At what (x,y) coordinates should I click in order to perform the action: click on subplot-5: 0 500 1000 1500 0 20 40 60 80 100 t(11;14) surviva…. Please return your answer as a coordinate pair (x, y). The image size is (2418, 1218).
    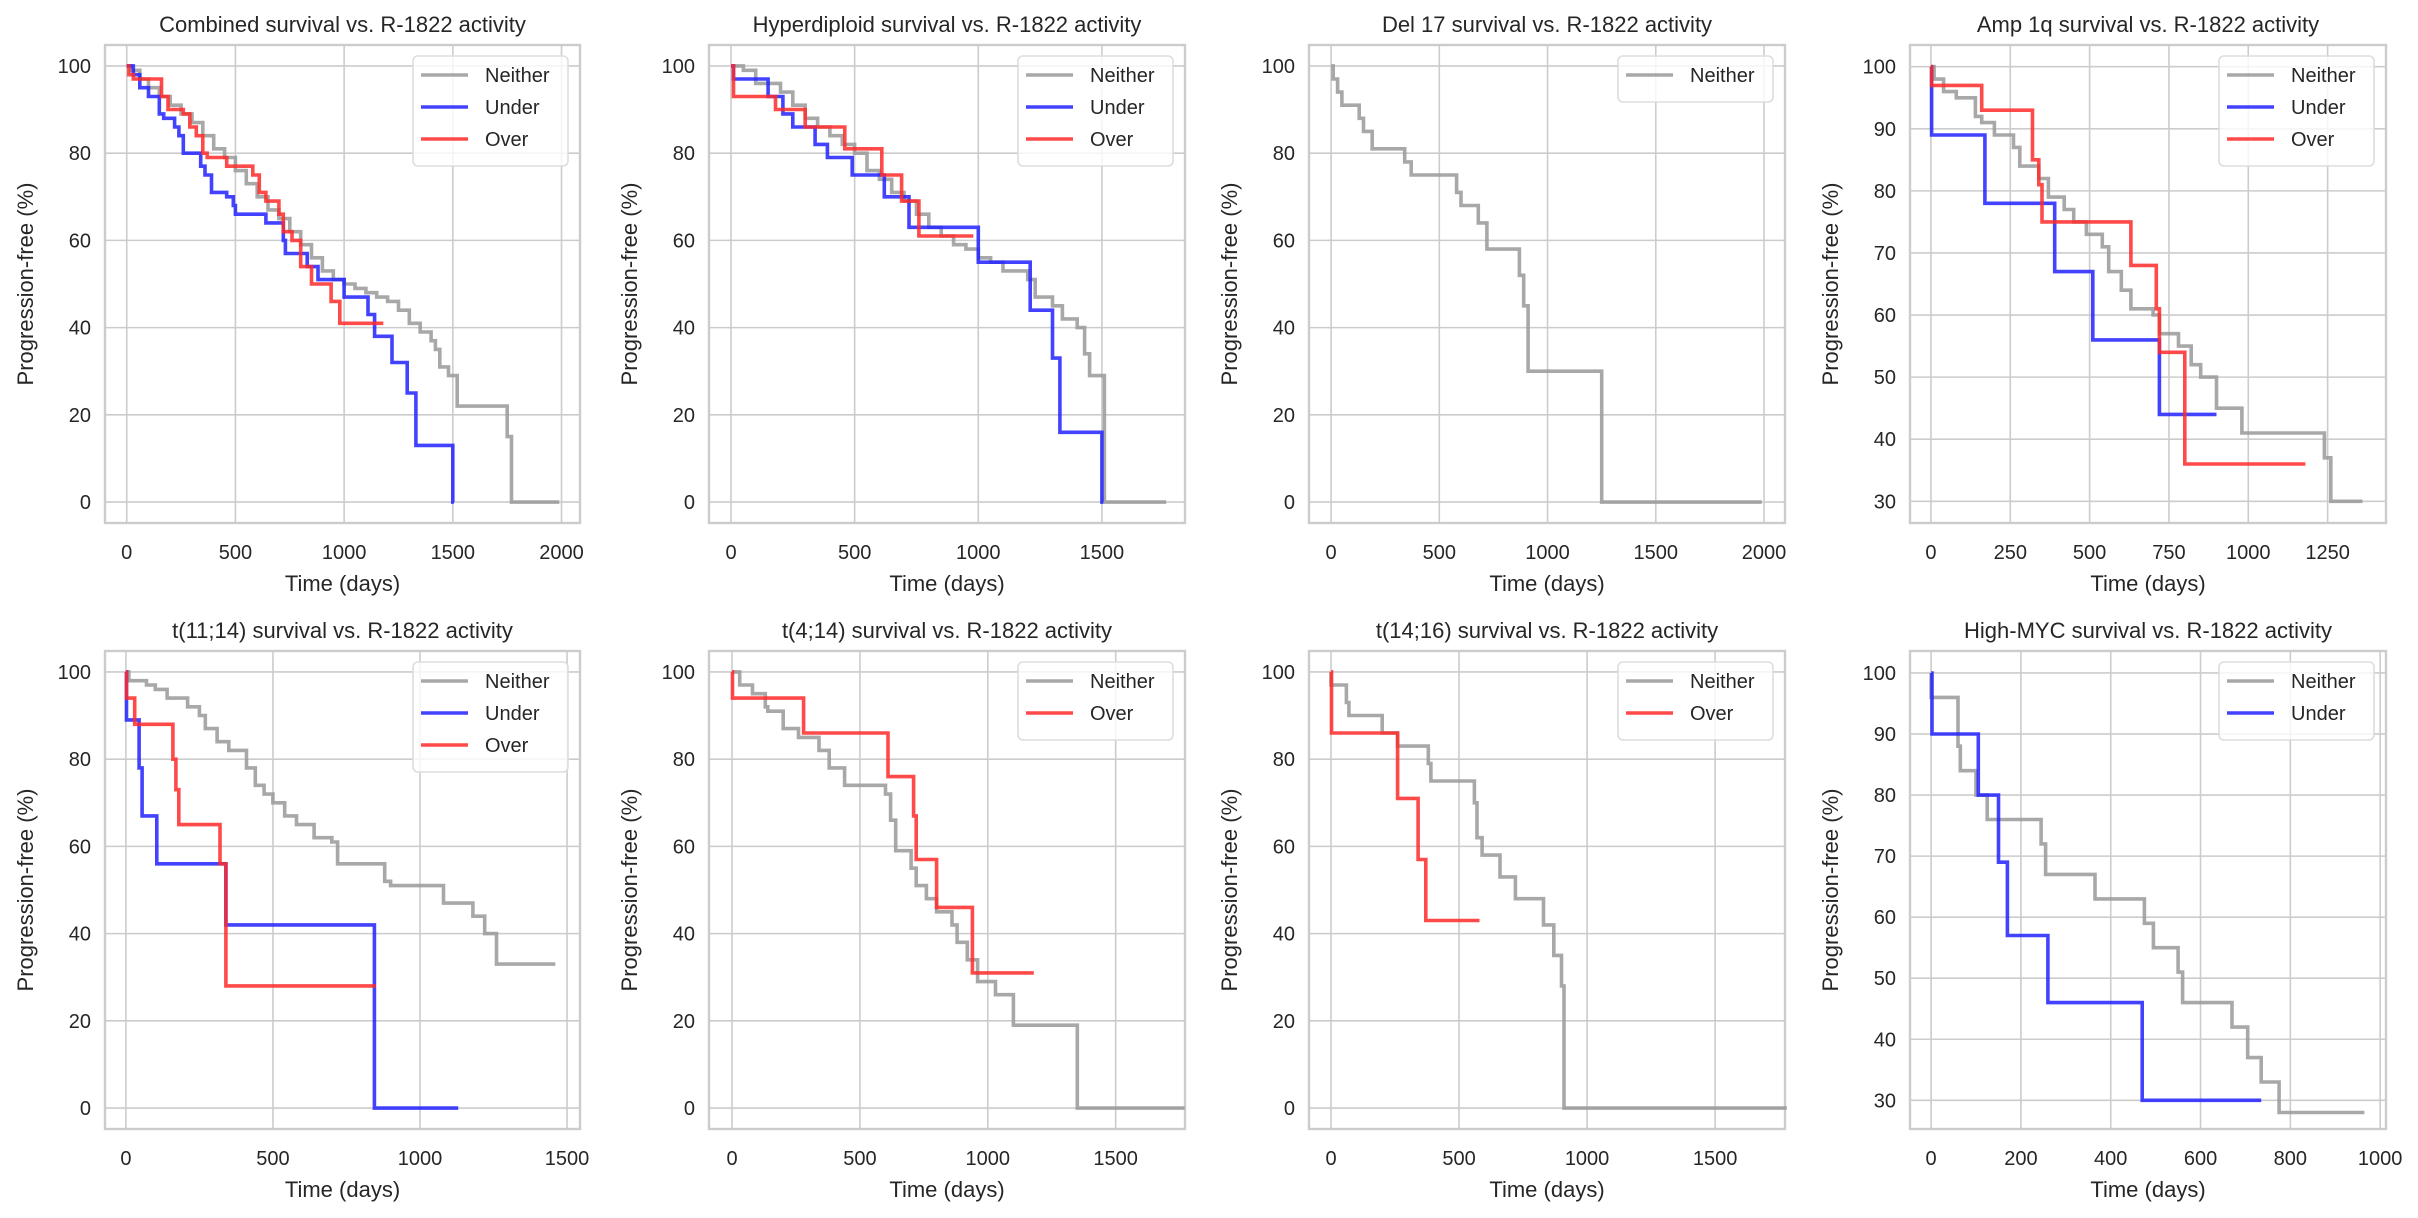
    Looking at the image, I should click on (301, 910).